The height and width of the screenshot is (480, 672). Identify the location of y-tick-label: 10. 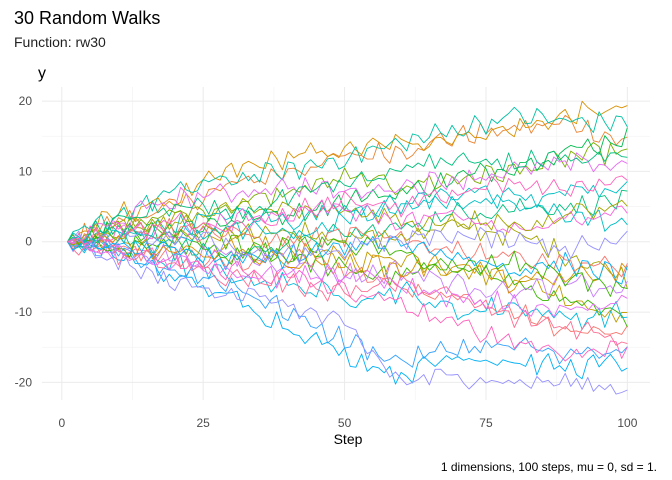
(26, 171).